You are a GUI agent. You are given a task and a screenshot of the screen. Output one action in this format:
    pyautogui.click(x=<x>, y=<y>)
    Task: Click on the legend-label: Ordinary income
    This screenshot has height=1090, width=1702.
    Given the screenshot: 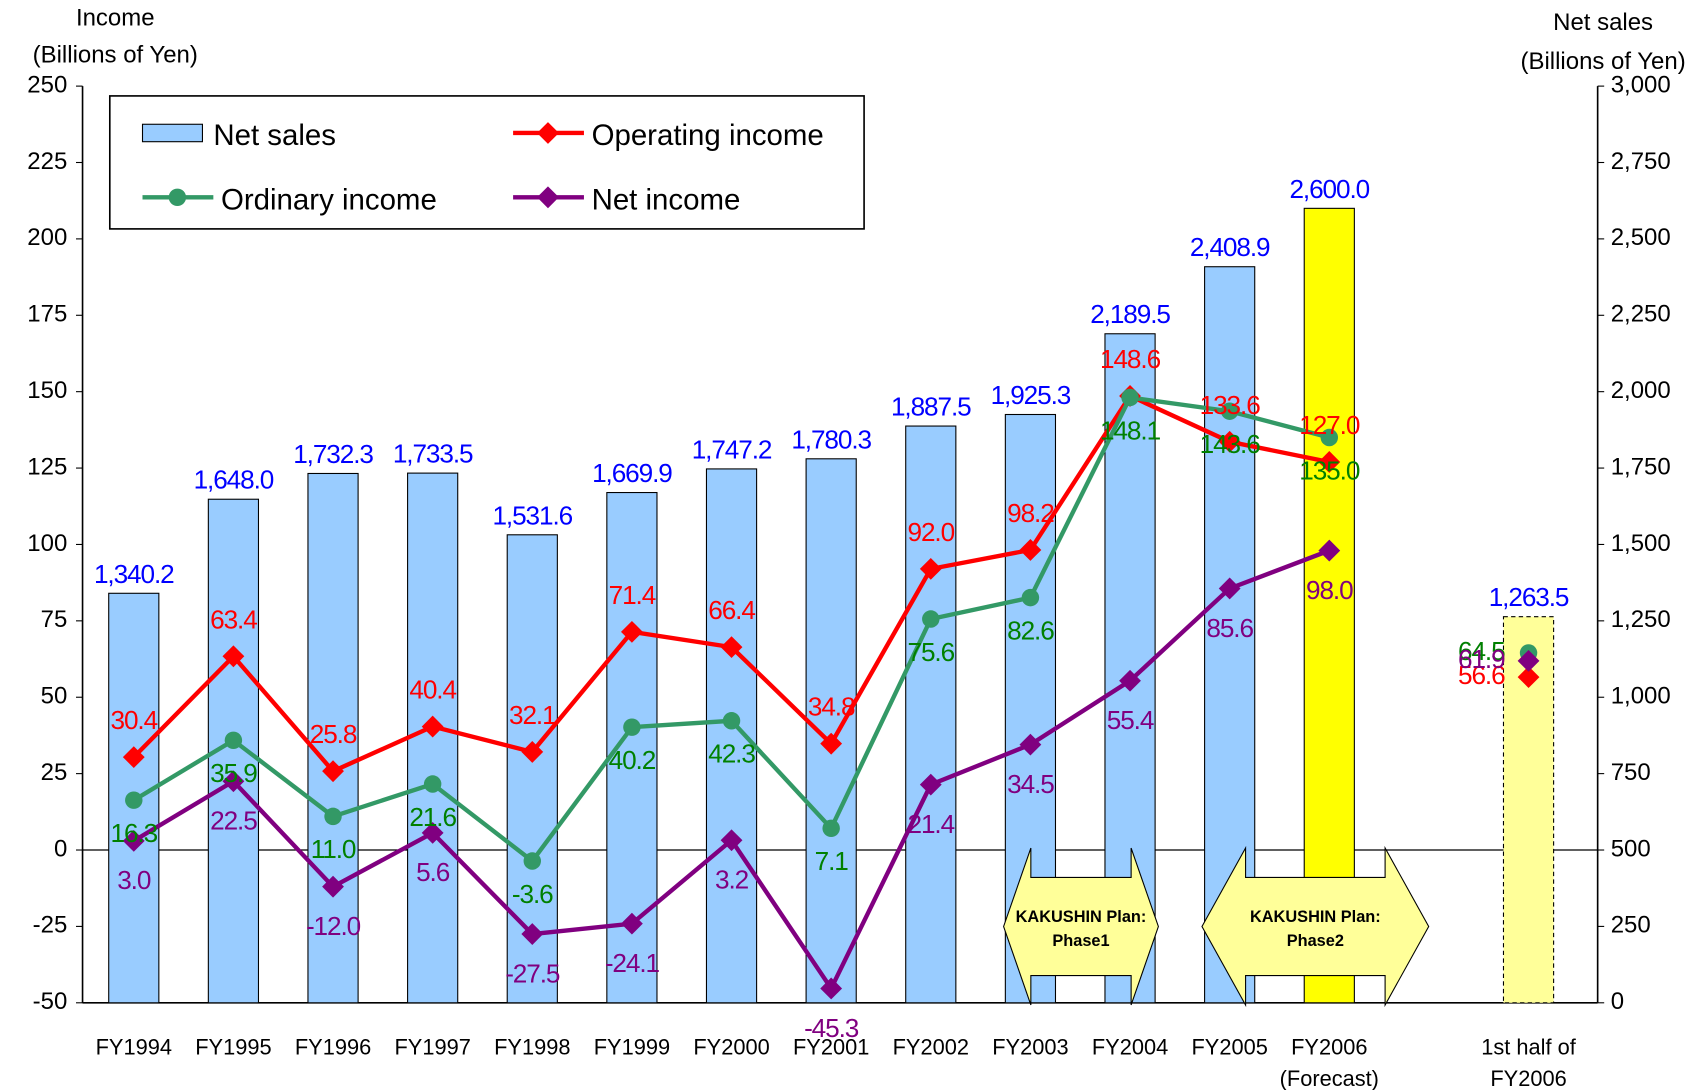 What is the action you would take?
    pyautogui.click(x=329, y=199)
    